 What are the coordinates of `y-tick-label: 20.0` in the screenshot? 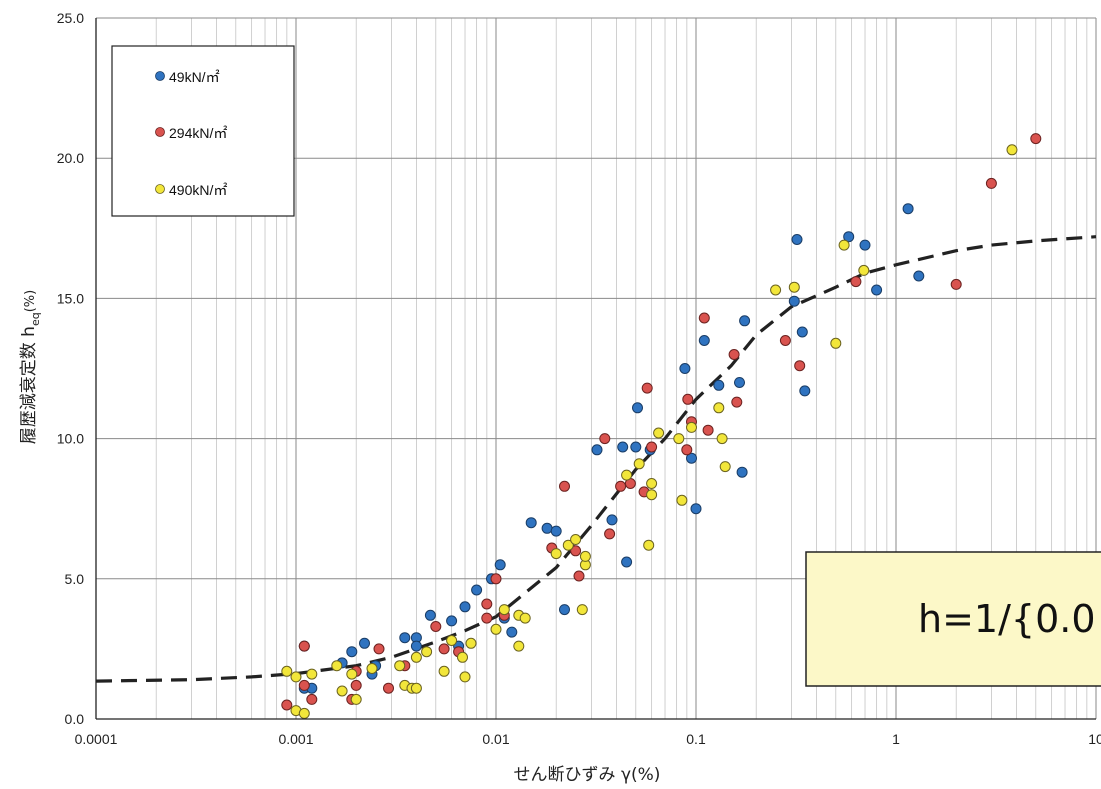 It's located at (70, 158).